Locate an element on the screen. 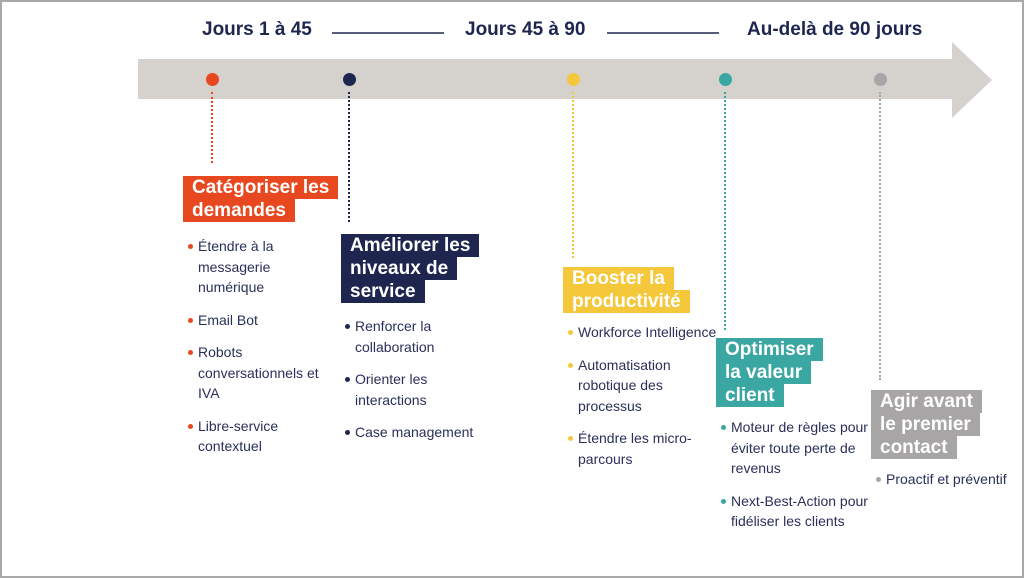 The width and height of the screenshot is (1024, 578). bullet-item: Case management is located at coordinates (420, 432).